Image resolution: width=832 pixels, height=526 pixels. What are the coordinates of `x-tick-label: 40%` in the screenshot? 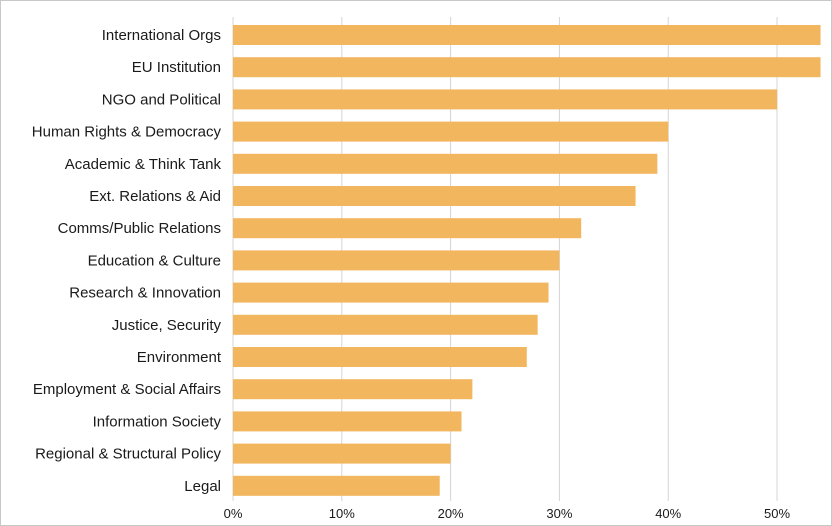 It's located at (668, 513).